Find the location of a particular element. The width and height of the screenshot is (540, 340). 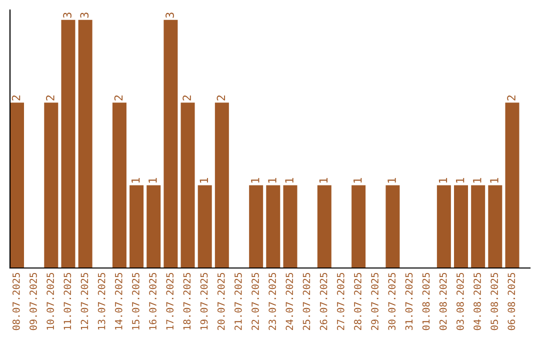

x-tick-label: 30.07.2025 is located at coordinates (392, 301).